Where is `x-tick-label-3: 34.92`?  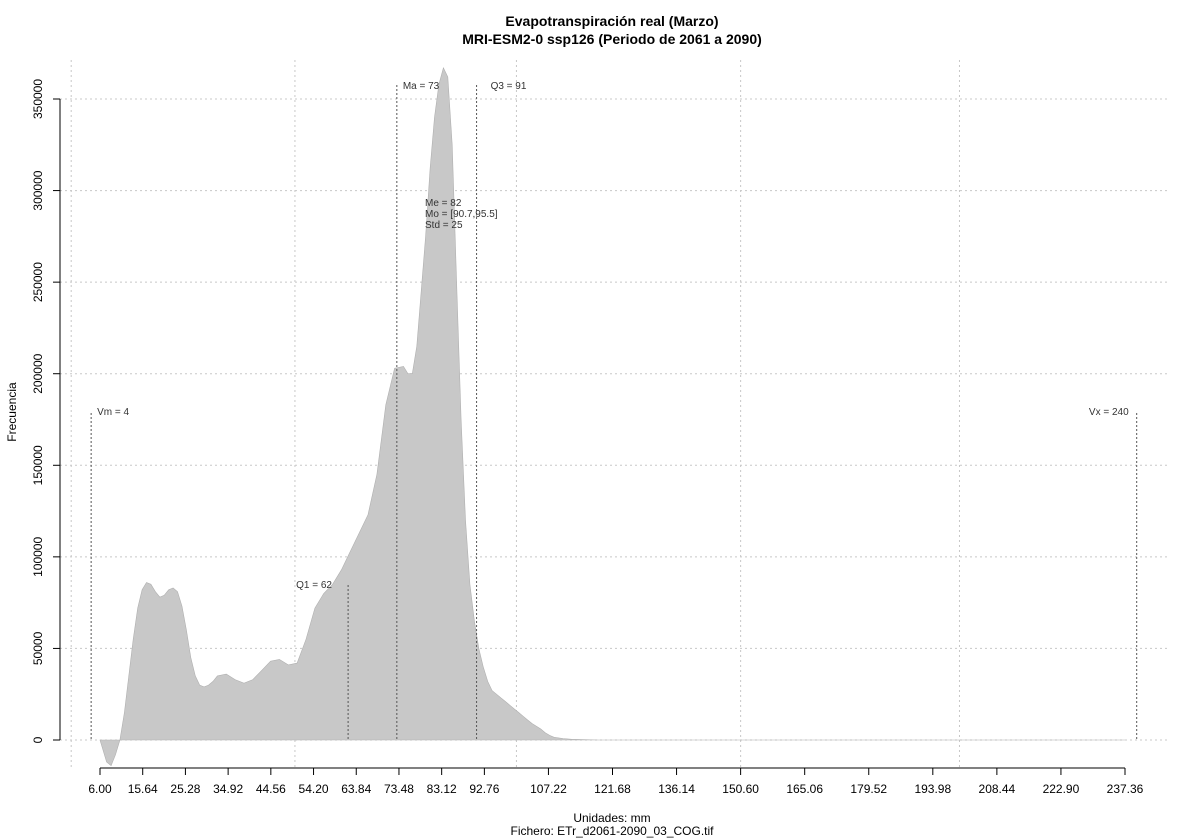
x-tick-label-3: 34.92 is located at coordinates (228, 789).